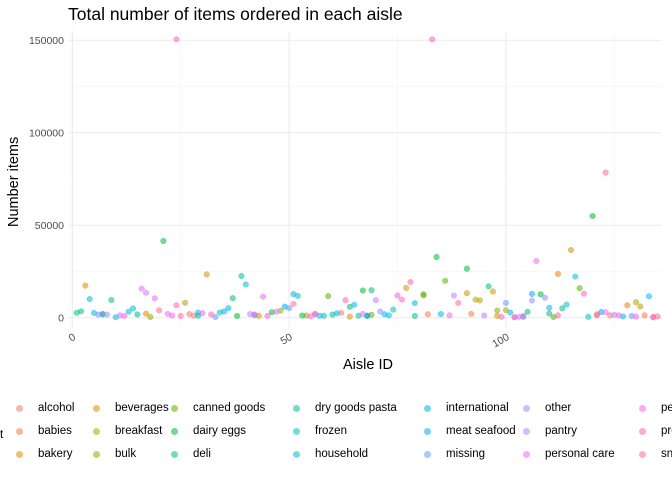 Image resolution: width=672 pixels, height=480 pixels. I want to click on legend-item-dry-goods-pasta: dry goods pasta, so click(345, 408).